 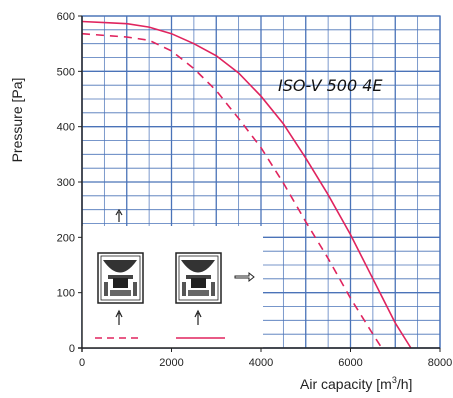 I want to click on curve-annotation: ISO-V 500 4E, so click(x=330, y=85).